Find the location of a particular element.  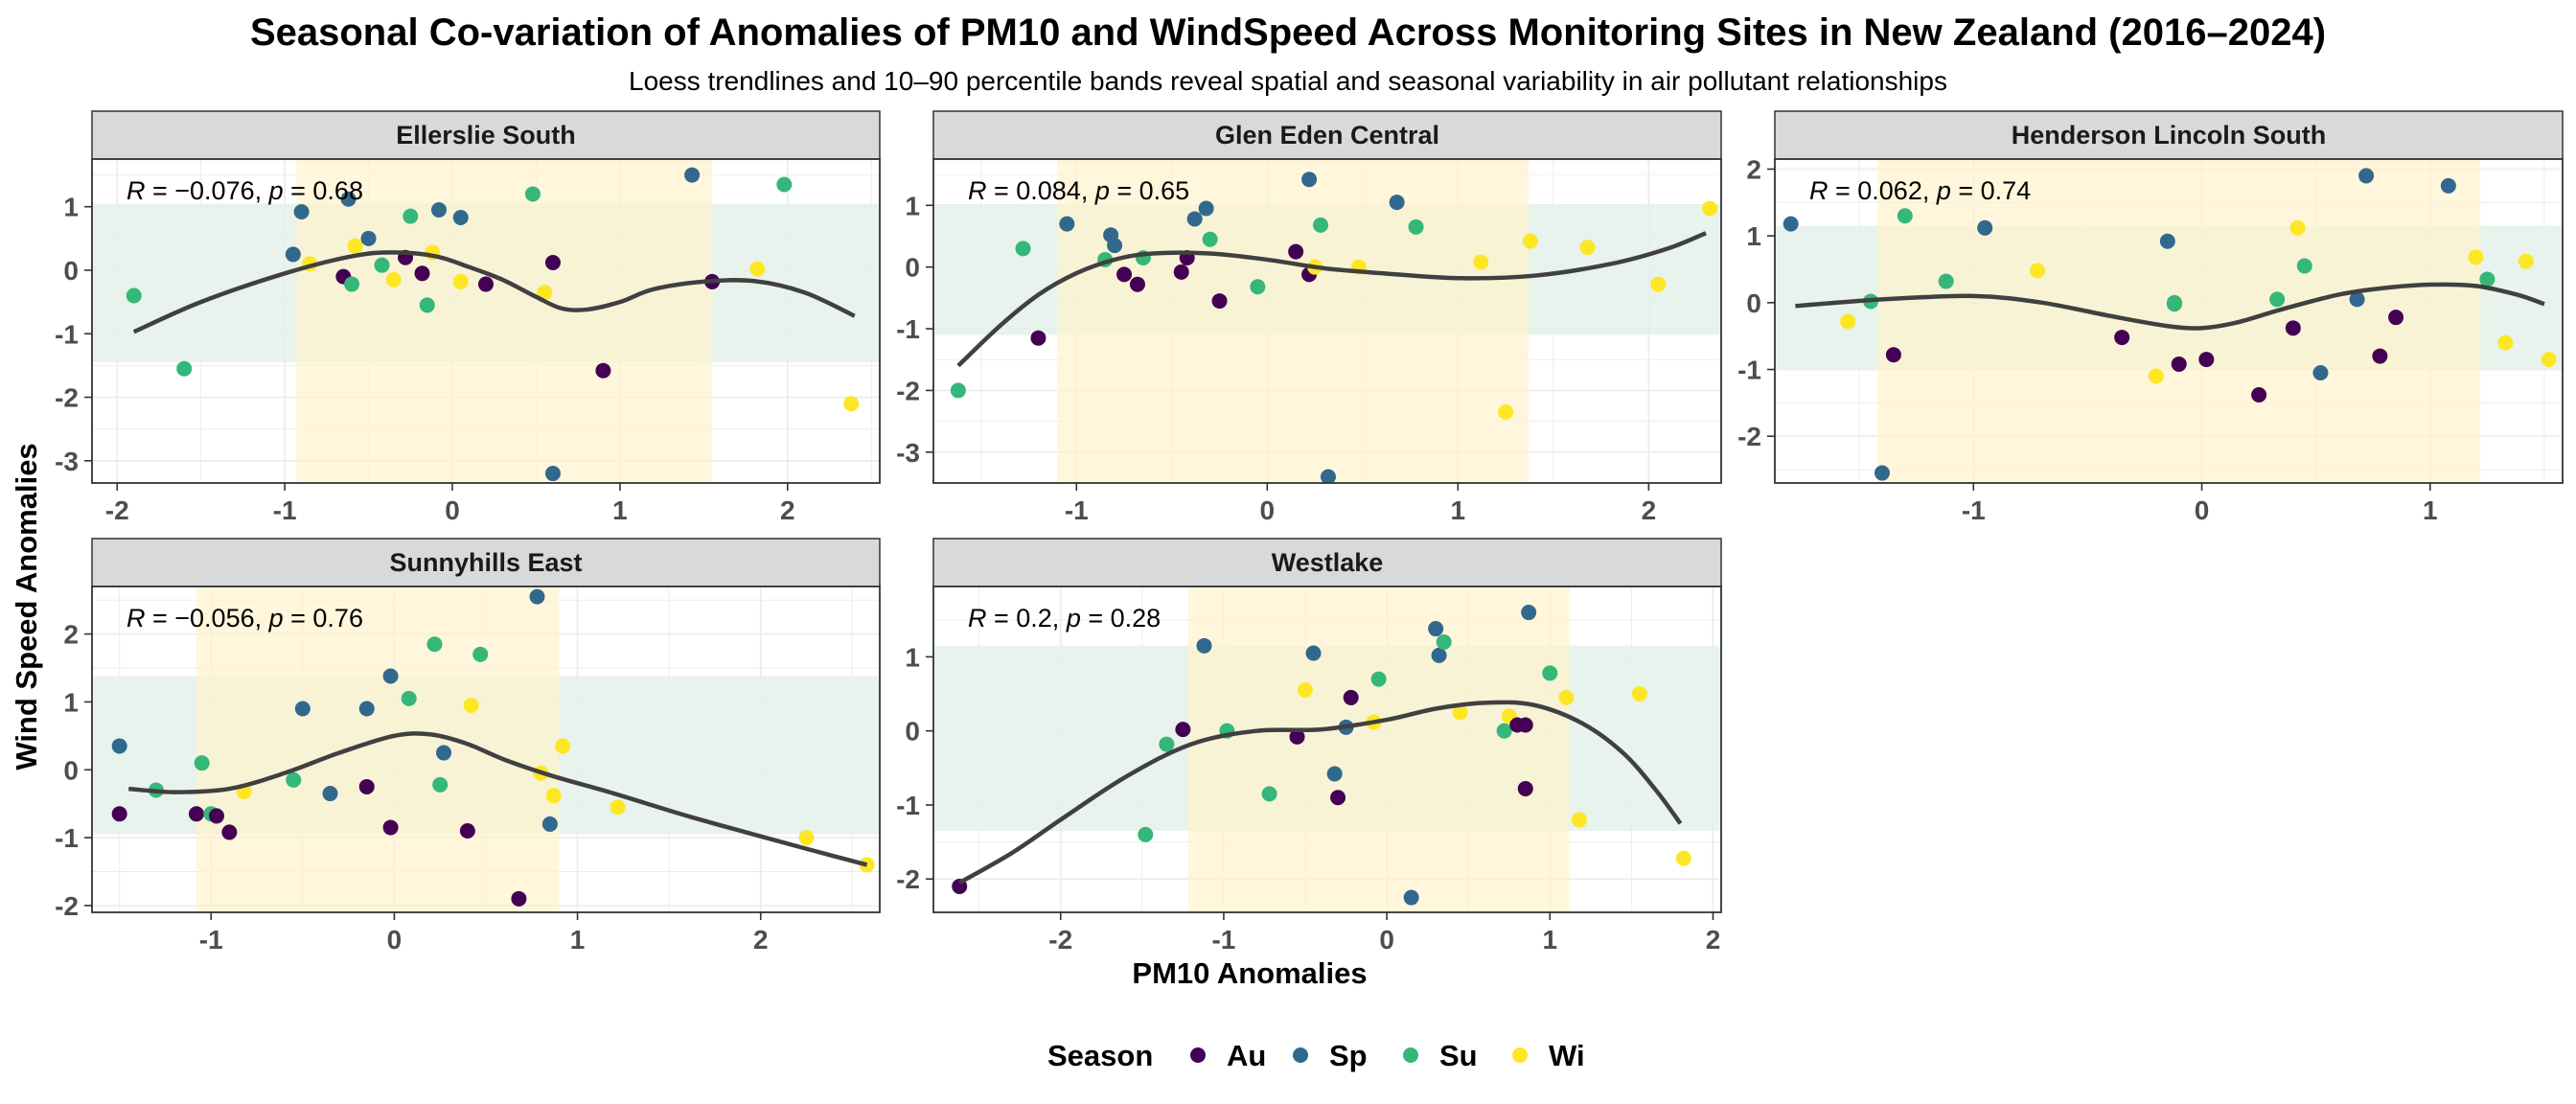

x-tick-label: -2 is located at coordinates (1060, 939).